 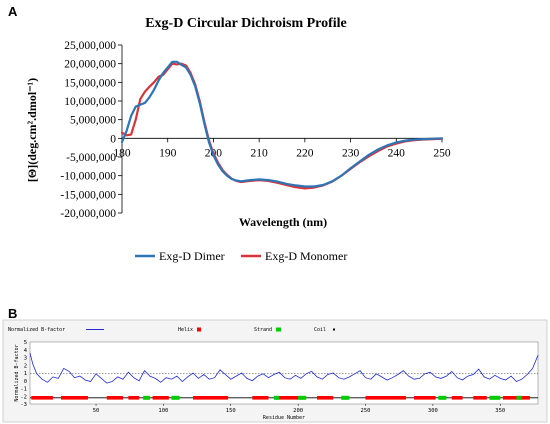 I want to click on cd-chart-title: Exg-D Circular Dichroism Profile, so click(x=246, y=23).